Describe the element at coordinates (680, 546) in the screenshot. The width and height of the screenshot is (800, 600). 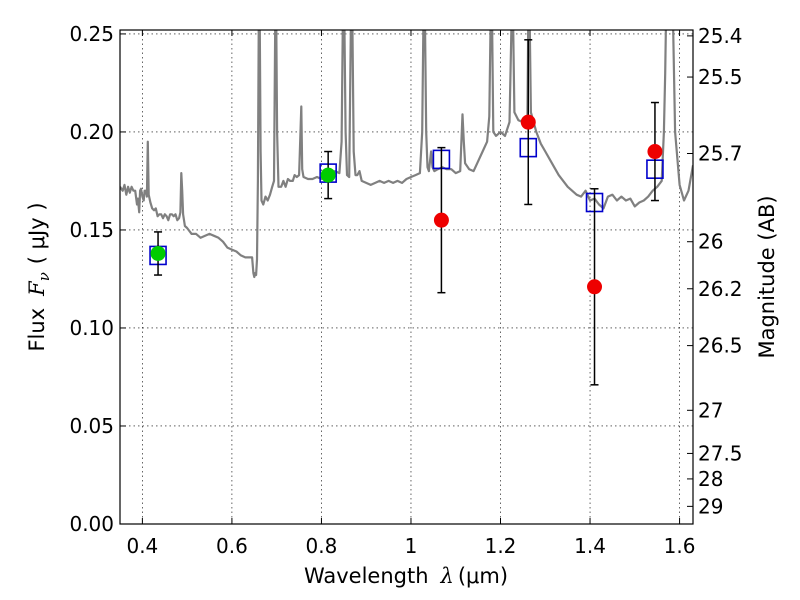
I see `x-tick-label: 1.6` at that location.